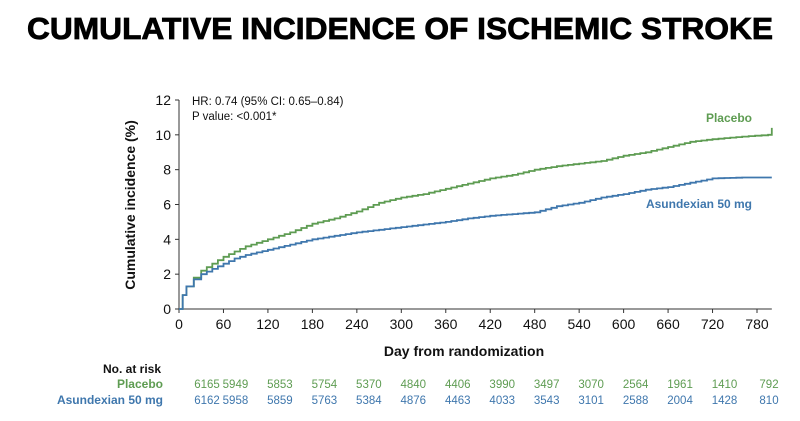 This screenshot has height=421, width=800. Describe the element at coordinates (699, 204) in the screenshot. I see `legend-label-asundexian: Asundexian 50 mg` at that location.